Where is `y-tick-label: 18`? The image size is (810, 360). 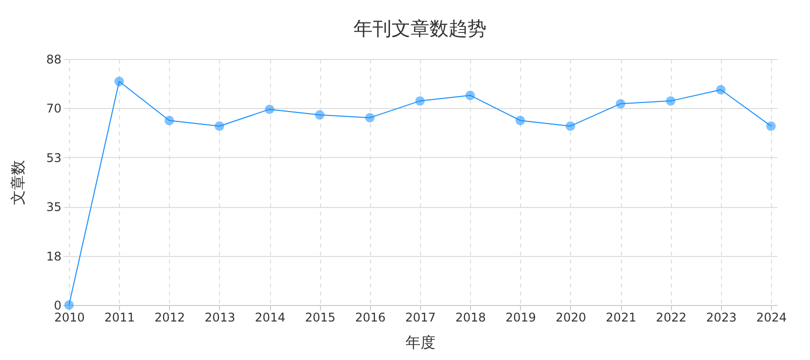
y-tick-label: 18 is located at coordinates (54, 256).